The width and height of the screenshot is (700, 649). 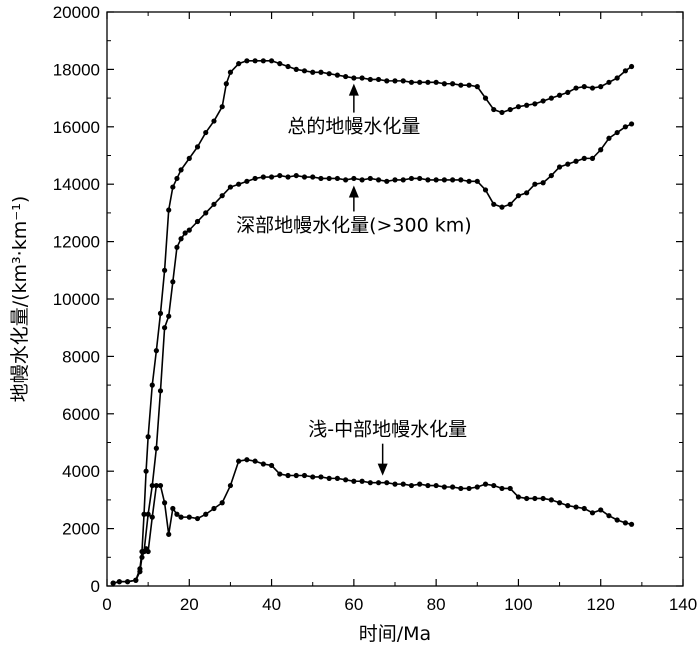 What do you see at coordinates (76, 12) in the screenshot?
I see `y-tick-label: 20000` at bounding box center [76, 12].